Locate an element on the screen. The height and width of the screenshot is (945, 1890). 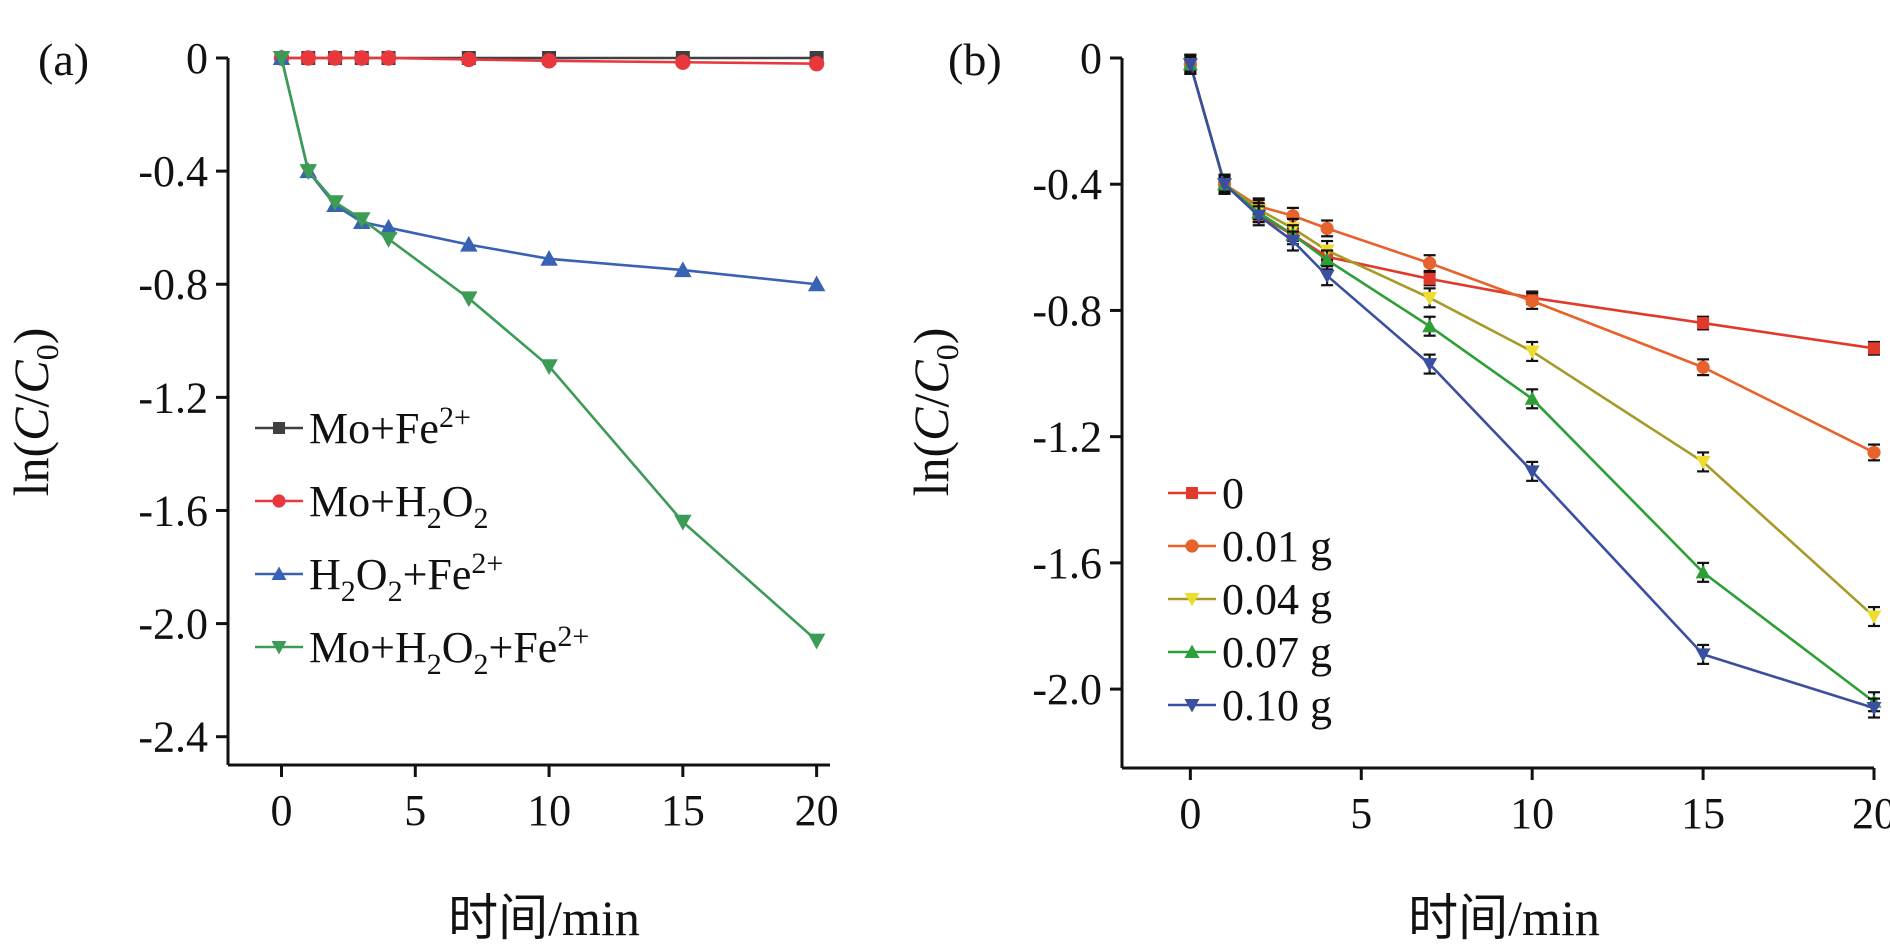
legend-label: 0.01 g is located at coordinates (1277, 546).